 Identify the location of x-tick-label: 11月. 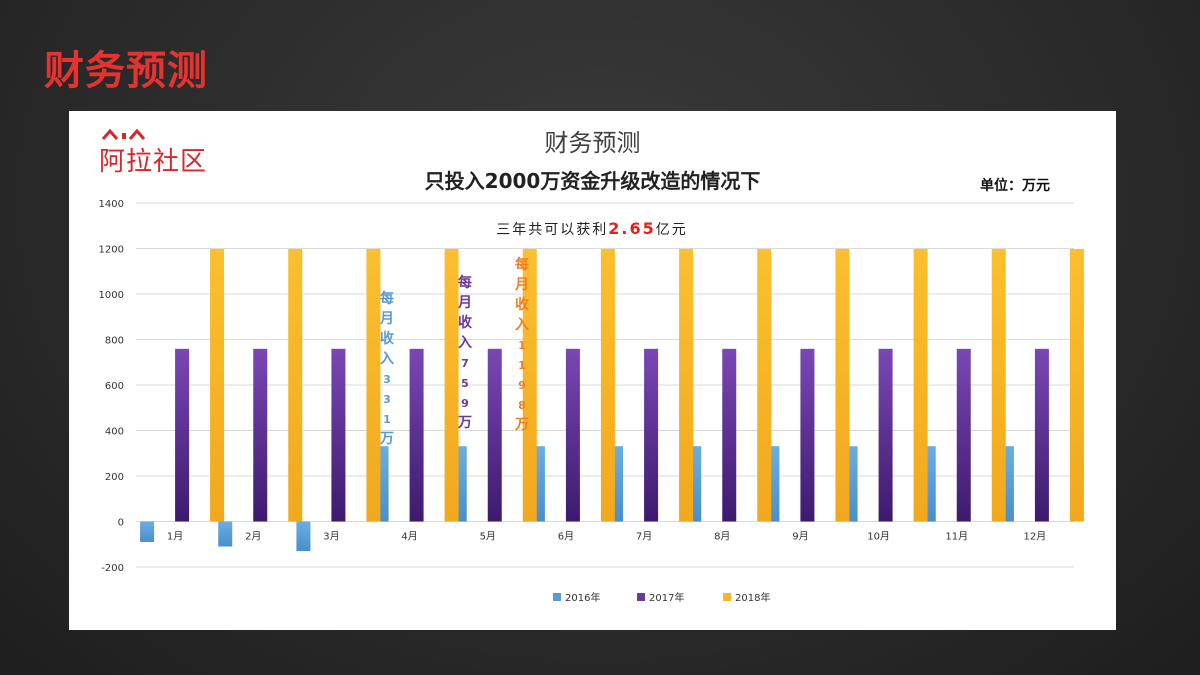
(956, 537).